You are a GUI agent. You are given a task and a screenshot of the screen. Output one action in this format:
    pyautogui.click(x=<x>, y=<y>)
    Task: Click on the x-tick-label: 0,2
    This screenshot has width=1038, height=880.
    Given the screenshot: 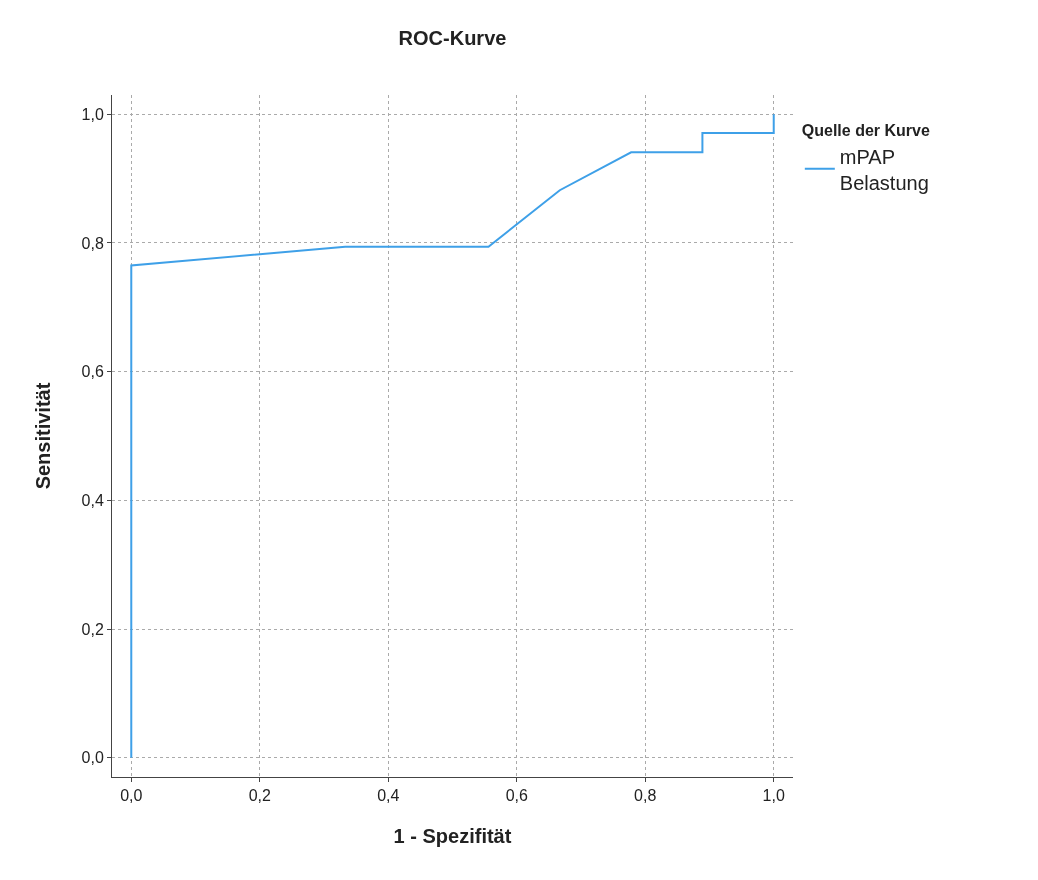 What is the action you would take?
    pyautogui.click(x=259, y=796)
    